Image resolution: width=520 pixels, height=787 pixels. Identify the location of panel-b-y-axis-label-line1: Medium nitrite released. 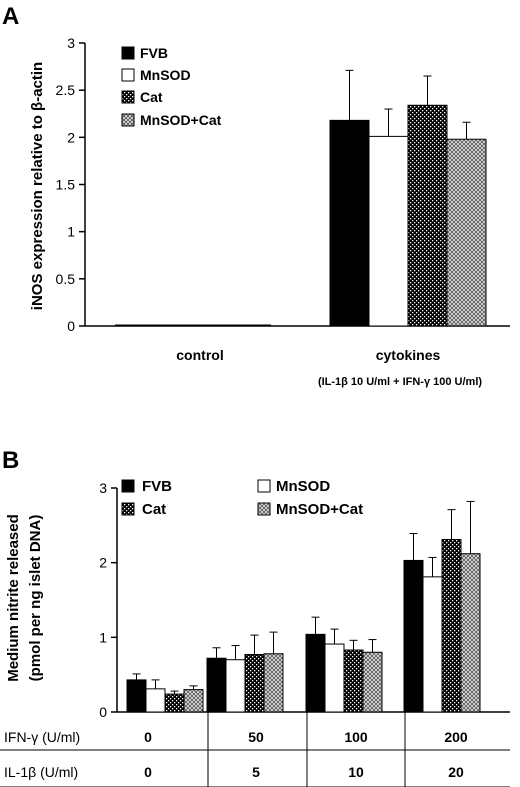
(13, 598).